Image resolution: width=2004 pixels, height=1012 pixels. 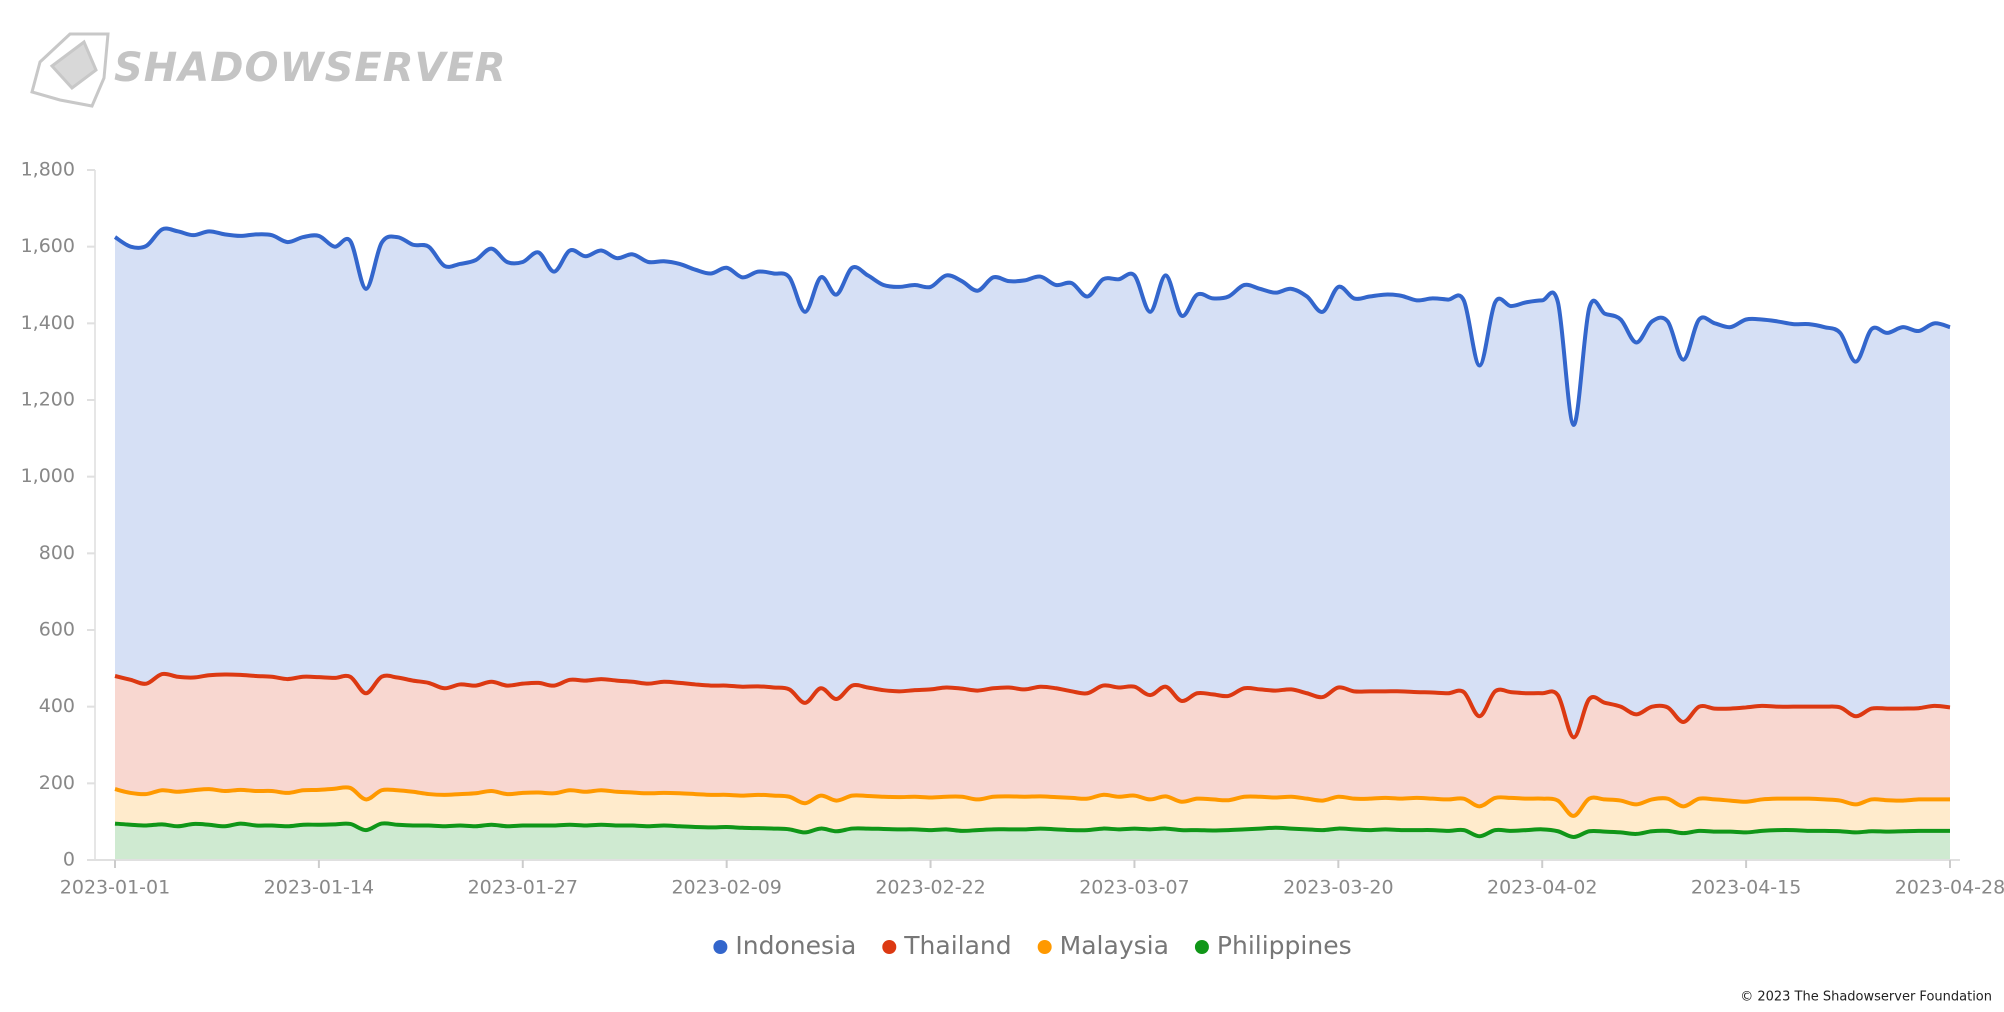 I want to click on legend-label: Thailand, so click(x=957, y=945).